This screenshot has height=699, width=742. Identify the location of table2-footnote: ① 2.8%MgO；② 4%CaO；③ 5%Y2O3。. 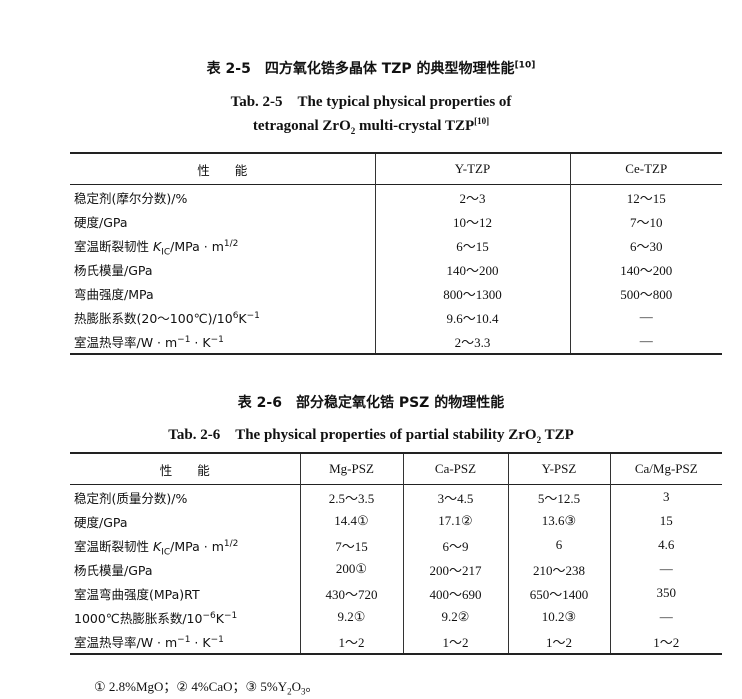
(206, 686).